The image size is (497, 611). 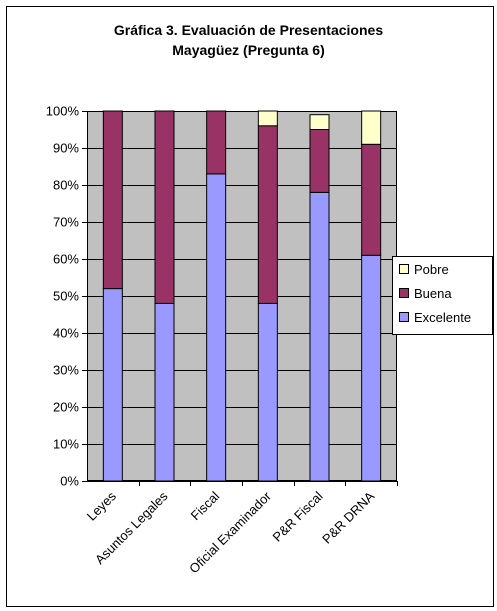 I want to click on legend-box, so click(x=442, y=295).